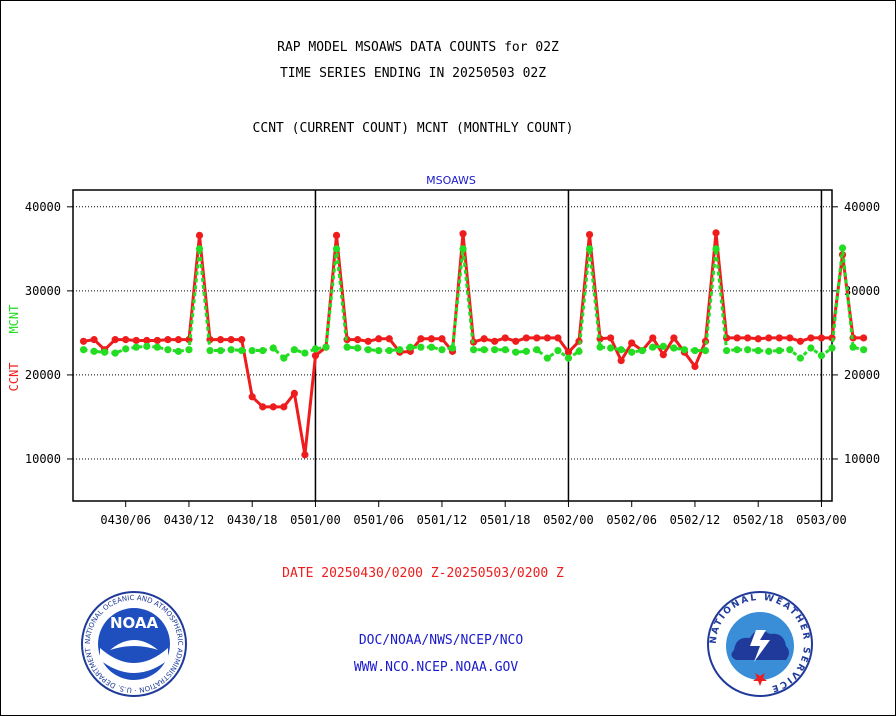 This screenshot has height=716, width=896. What do you see at coordinates (413, 73) in the screenshot?
I see `chart-title-line-2: TIME SERIES ENDING IN 20250503 02Z` at bounding box center [413, 73].